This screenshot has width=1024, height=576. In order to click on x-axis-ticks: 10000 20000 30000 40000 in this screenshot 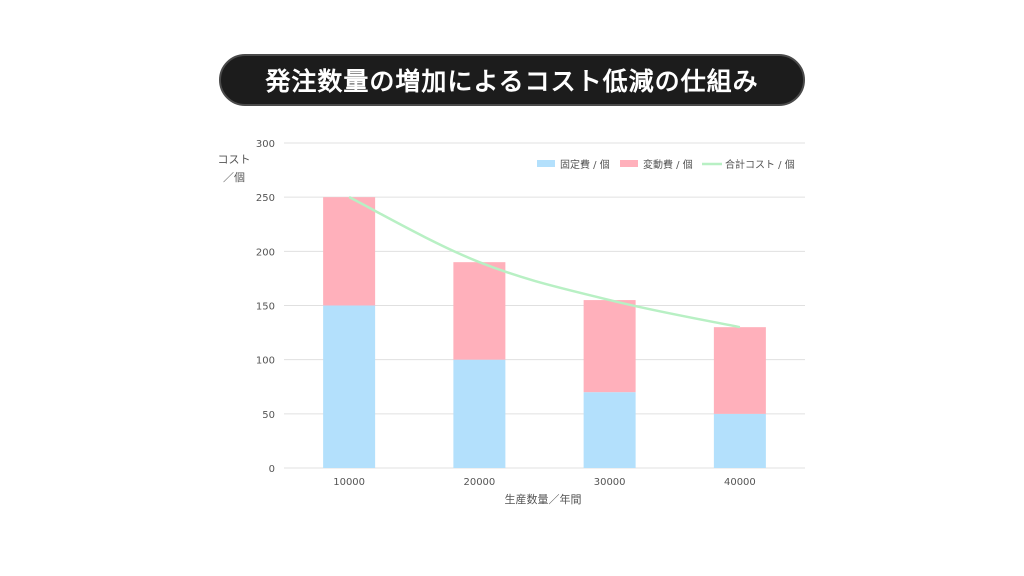, I will do `click(544, 482)`.